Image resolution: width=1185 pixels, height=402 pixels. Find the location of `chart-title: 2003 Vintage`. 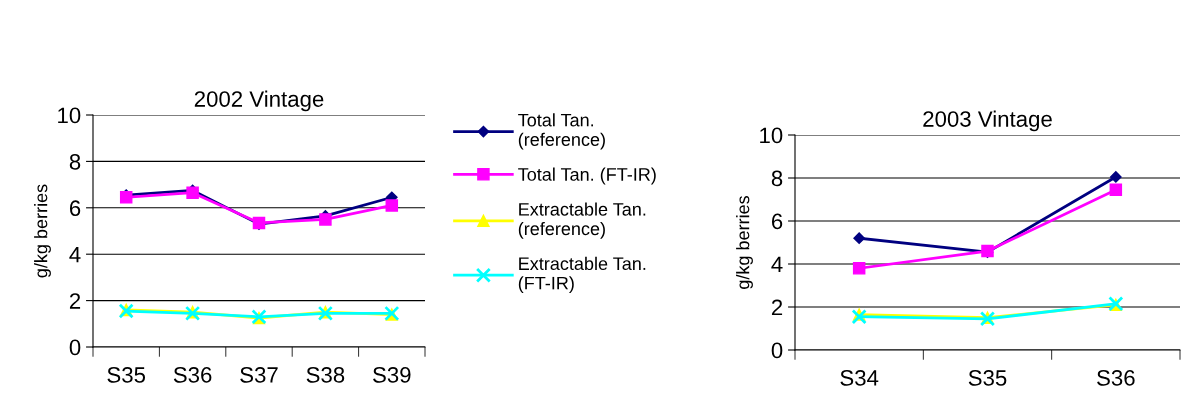

chart-title: 2003 Vintage is located at coordinates (987, 121).